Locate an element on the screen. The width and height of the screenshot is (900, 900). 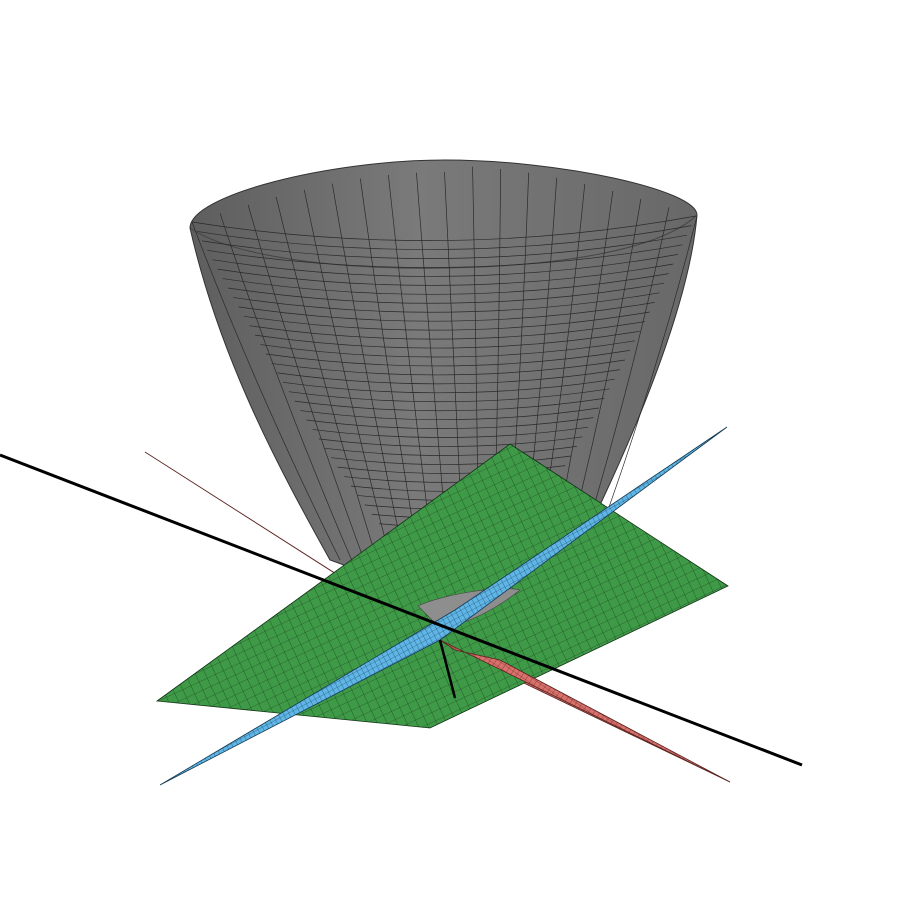
intersection-line is located at coordinates (447, 669).